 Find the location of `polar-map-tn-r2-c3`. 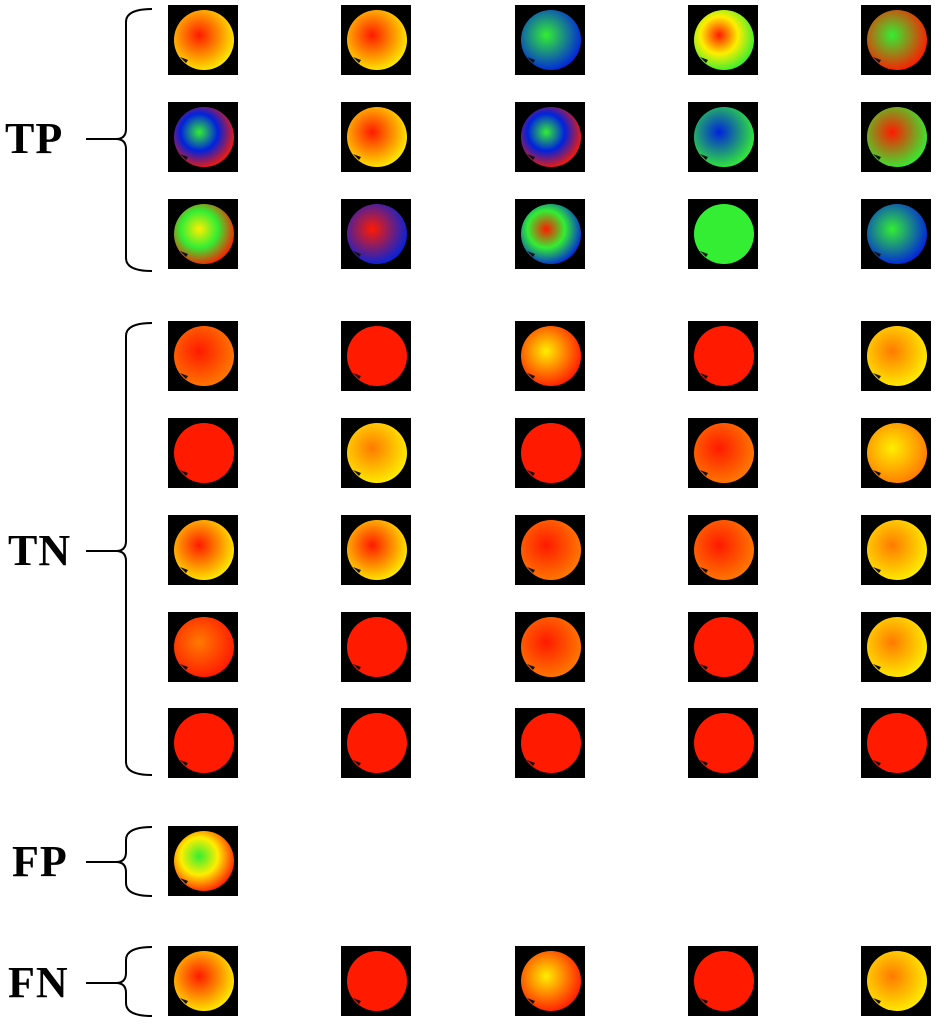

polar-map-tn-r2-c3 is located at coordinates (550, 453).